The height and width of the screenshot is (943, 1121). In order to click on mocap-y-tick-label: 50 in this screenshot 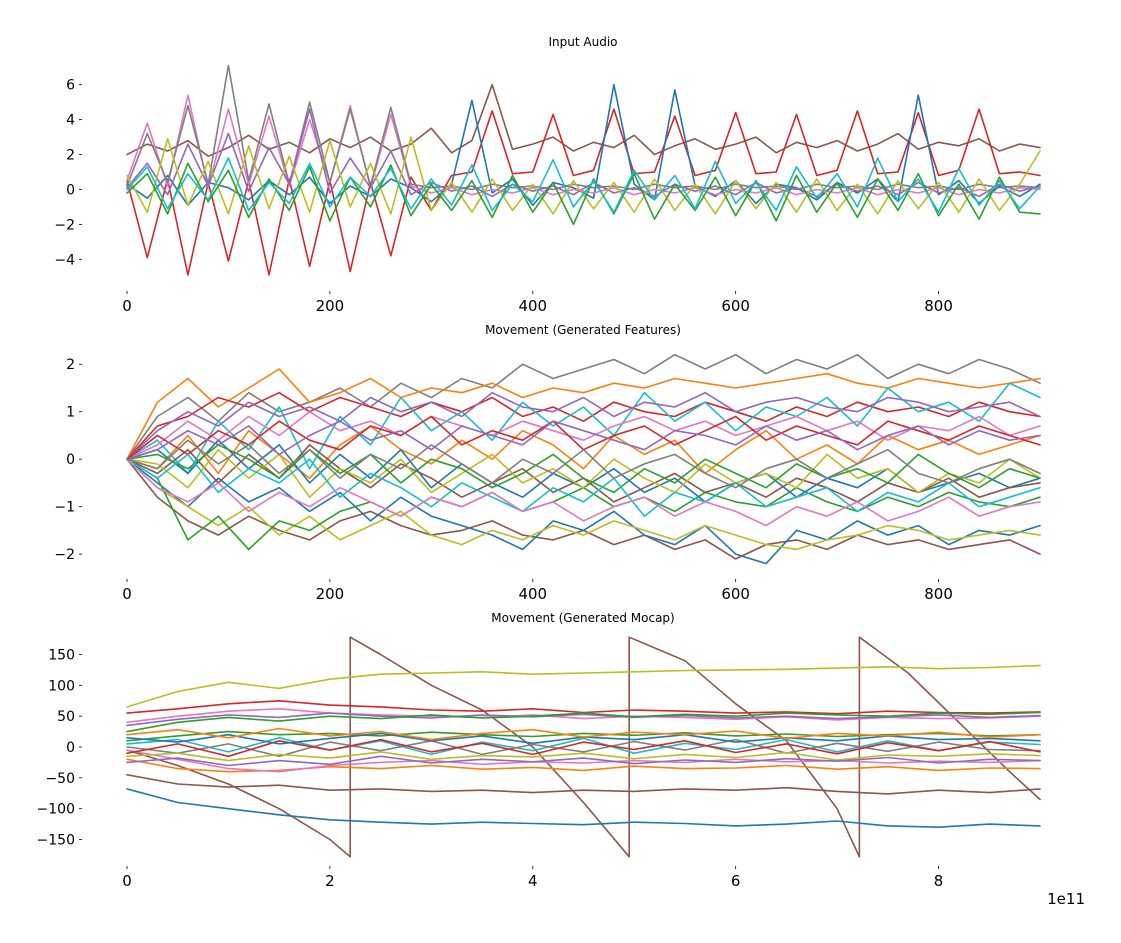, I will do `click(66, 717)`.